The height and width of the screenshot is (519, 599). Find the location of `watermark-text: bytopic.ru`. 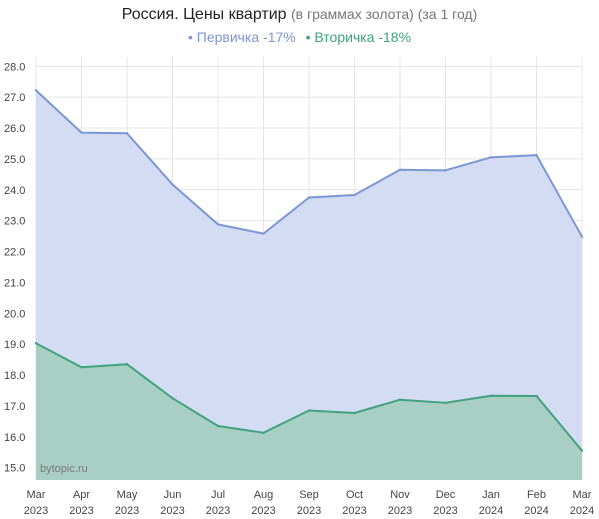

watermark-text: bytopic.ru is located at coordinates (64, 469).